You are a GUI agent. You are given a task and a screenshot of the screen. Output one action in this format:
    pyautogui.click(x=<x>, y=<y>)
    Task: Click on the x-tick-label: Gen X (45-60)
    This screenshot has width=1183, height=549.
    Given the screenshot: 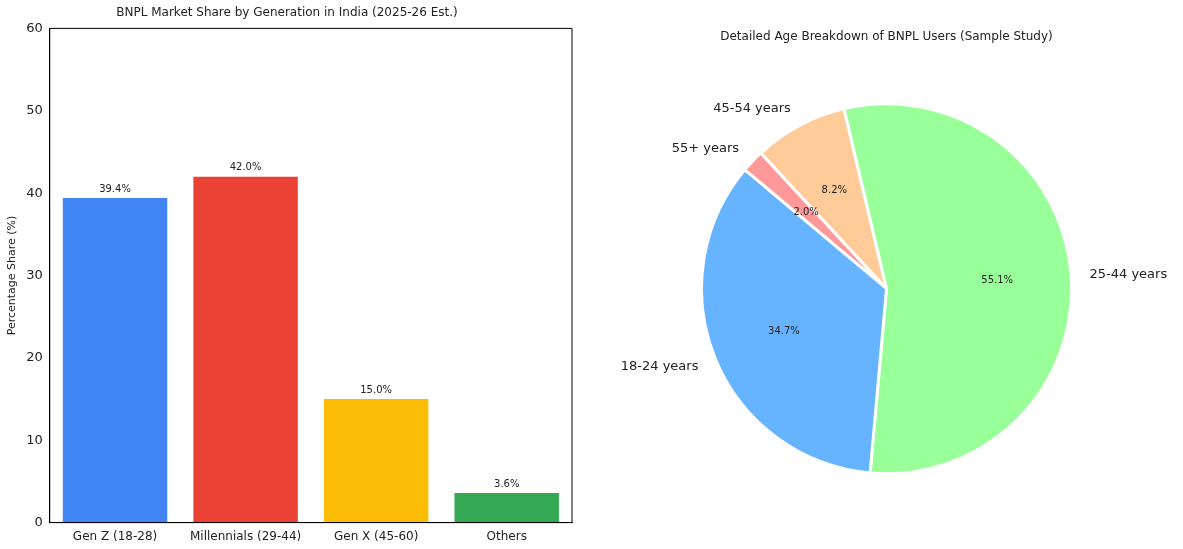 What is the action you would take?
    pyautogui.click(x=376, y=535)
    